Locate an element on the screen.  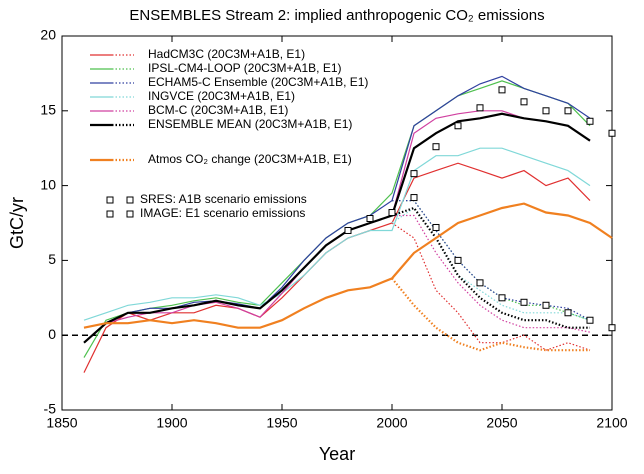
y-tick-label: -5 is located at coordinates (50, 409).